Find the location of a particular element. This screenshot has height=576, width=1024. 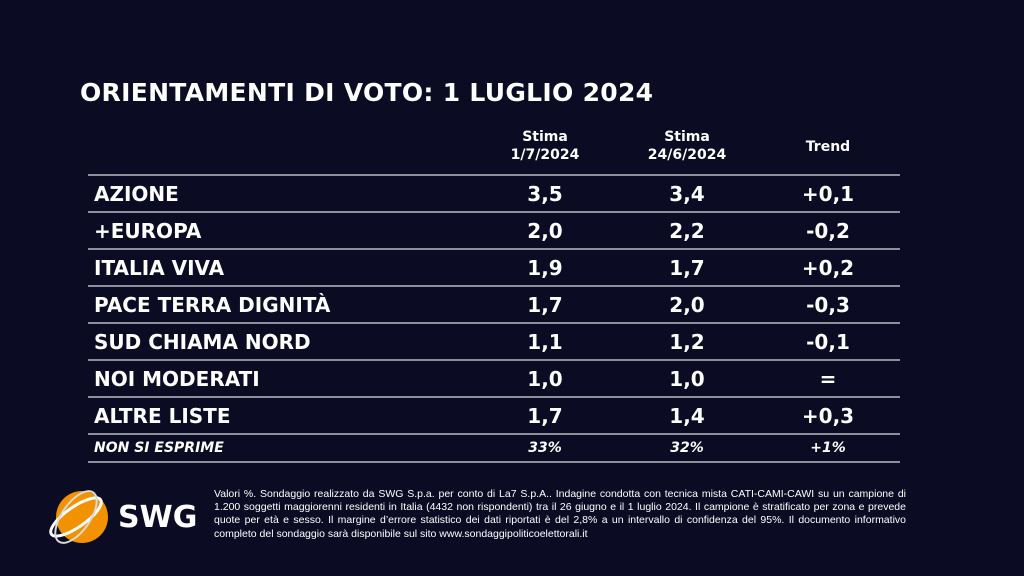

party-name: SUD CHIAMA NORD is located at coordinates (202, 341).